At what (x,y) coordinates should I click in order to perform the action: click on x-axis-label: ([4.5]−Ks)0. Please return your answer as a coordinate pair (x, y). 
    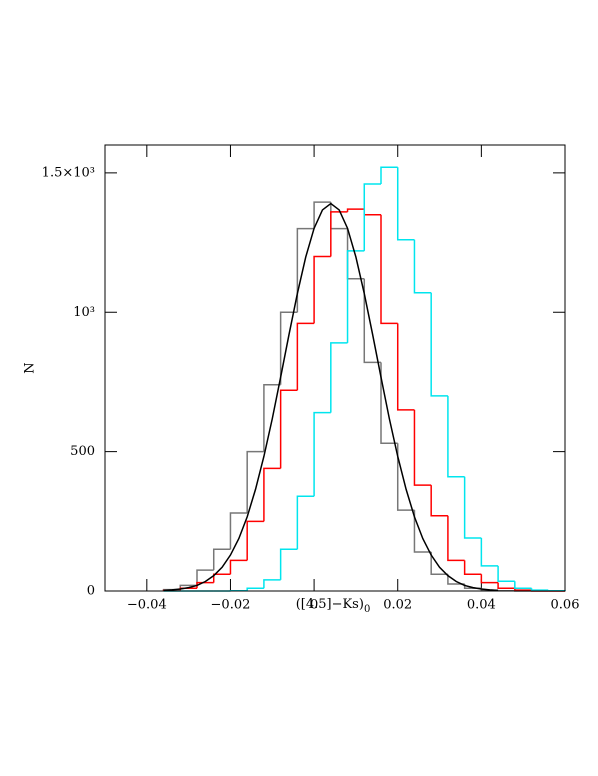
    Looking at the image, I should click on (333, 606).